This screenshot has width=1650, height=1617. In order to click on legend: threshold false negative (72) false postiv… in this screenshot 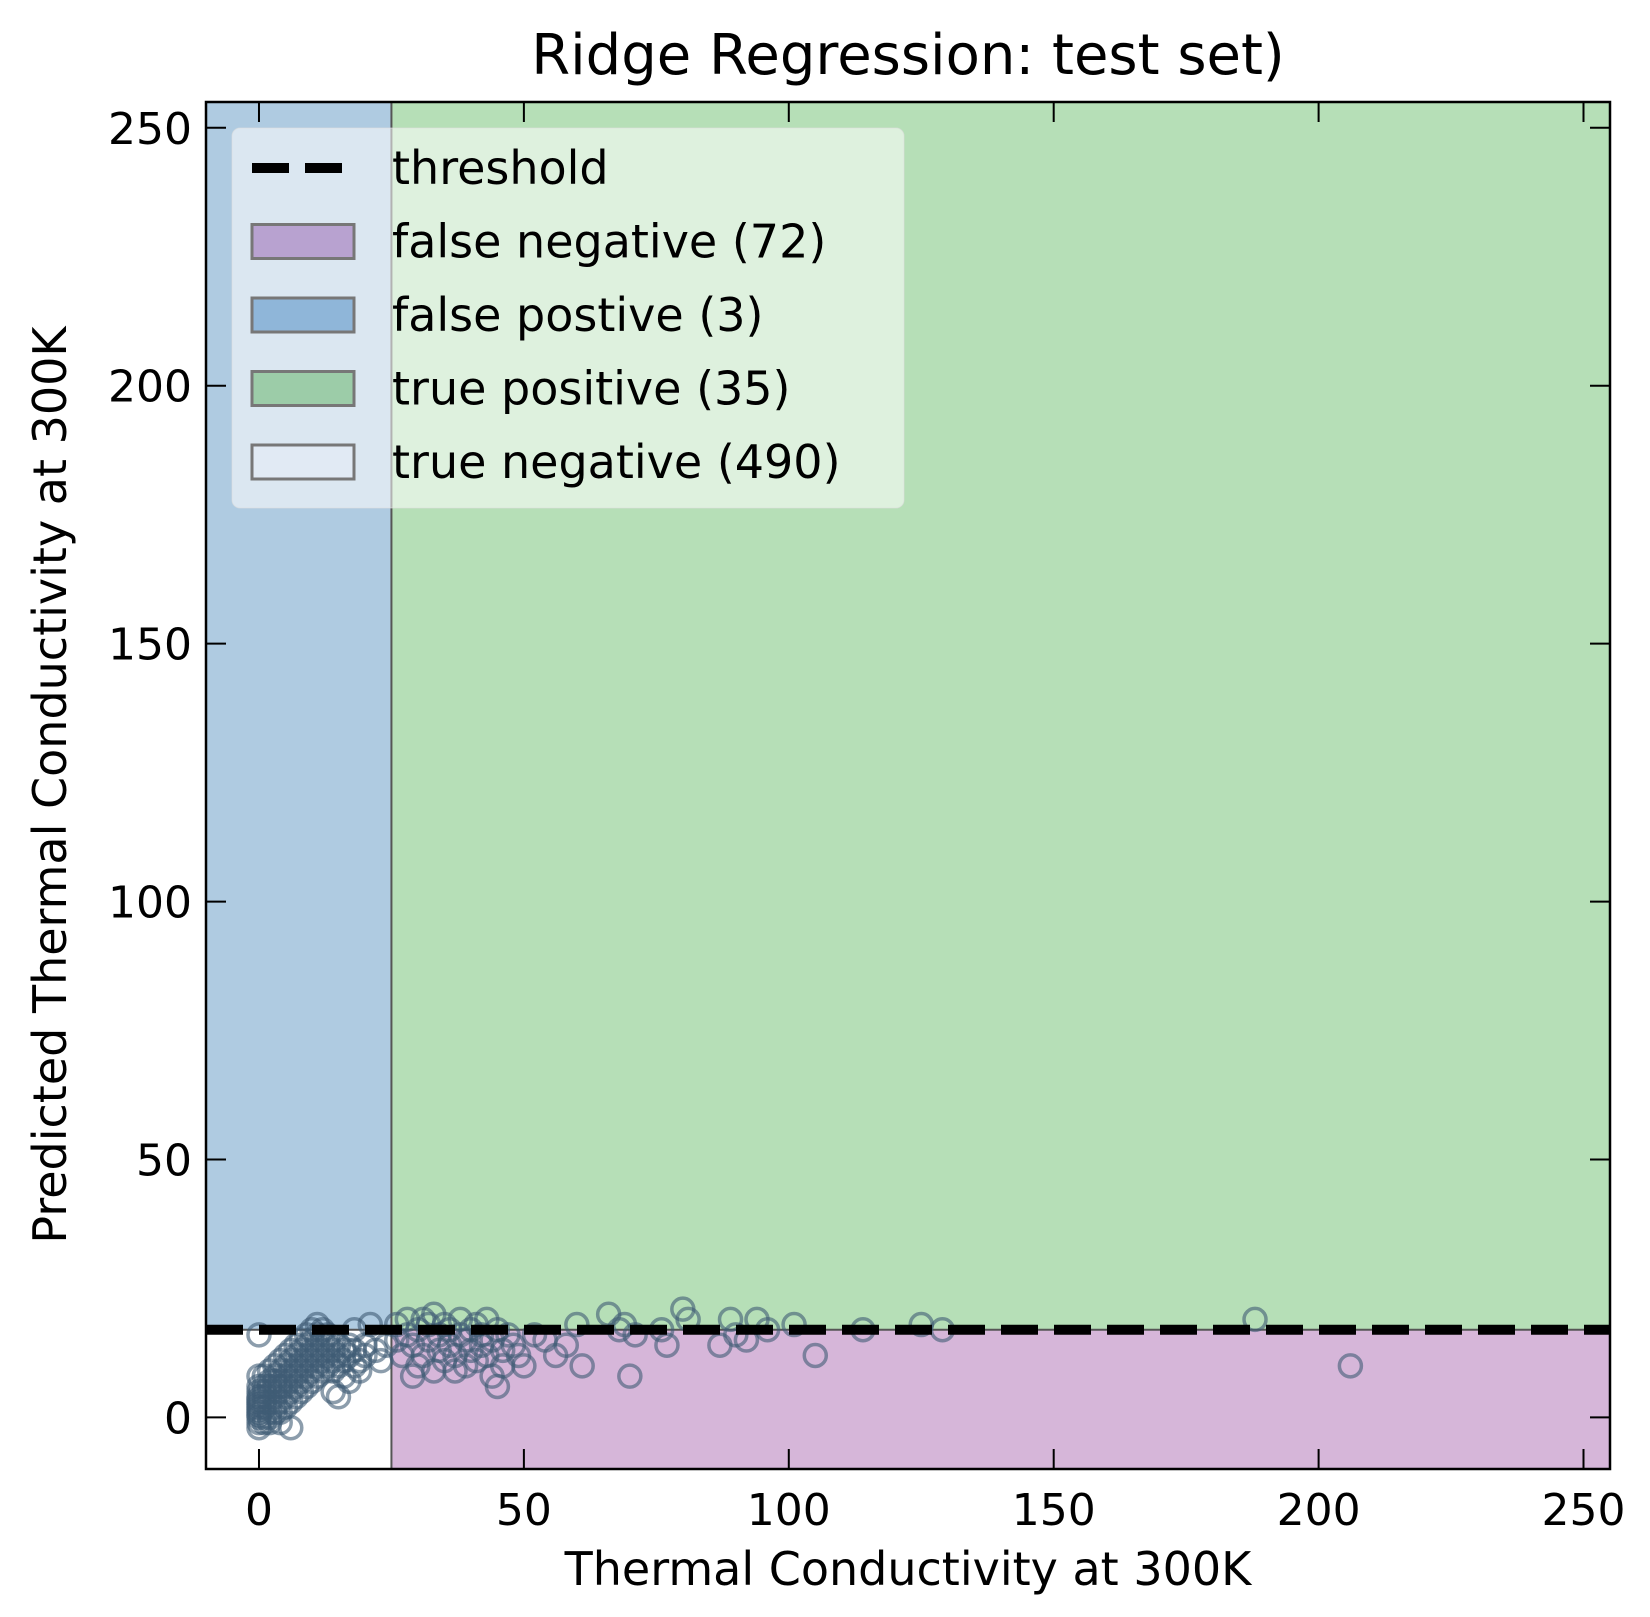, I will do `click(568, 318)`.